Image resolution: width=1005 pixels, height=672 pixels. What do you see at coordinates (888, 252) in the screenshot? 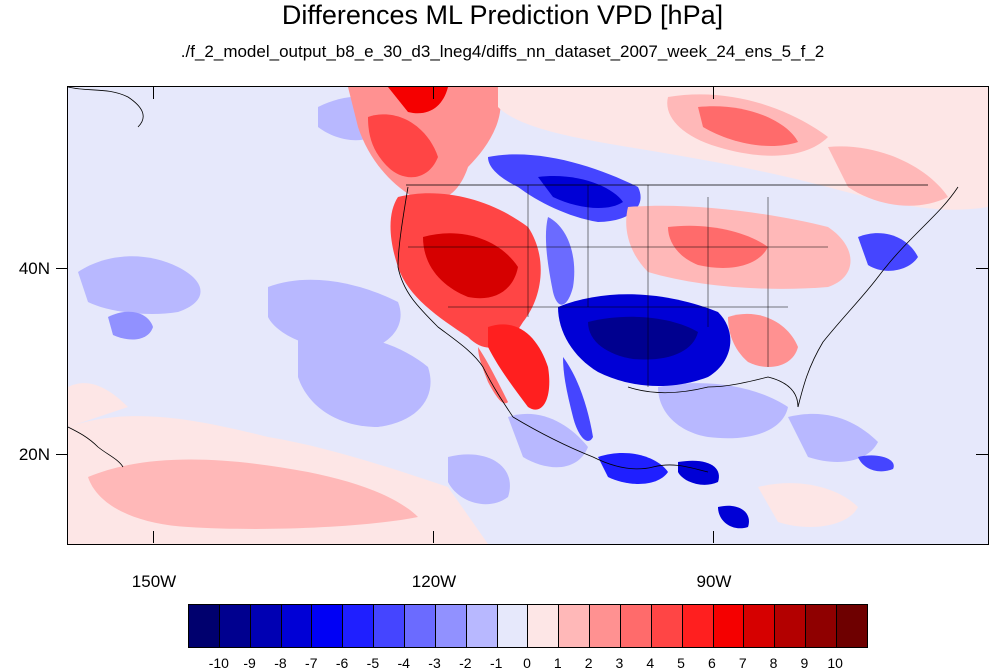
I see `field-blue-northeast` at bounding box center [888, 252].